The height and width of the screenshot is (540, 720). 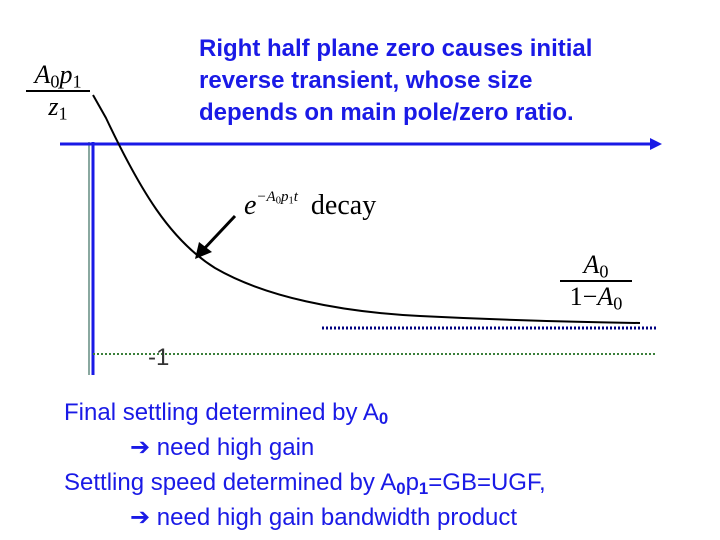 What do you see at coordinates (222, 447) in the screenshot?
I see `notes-line-2: ➔ need high gain` at bounding box center [222, 447].